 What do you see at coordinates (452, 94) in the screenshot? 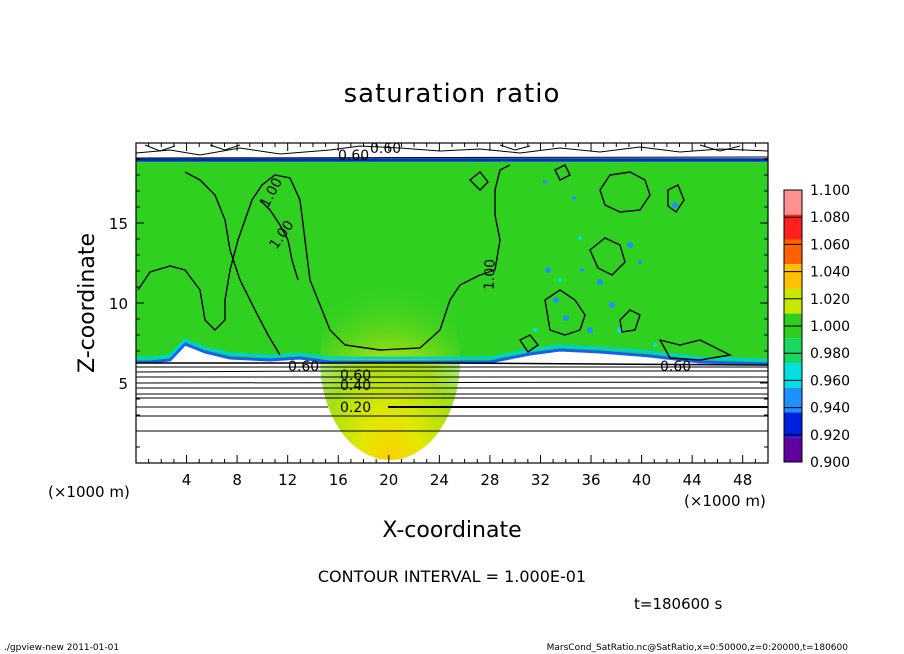
I see `chart-title: saturation ratio` at bounding box center [452, 94].